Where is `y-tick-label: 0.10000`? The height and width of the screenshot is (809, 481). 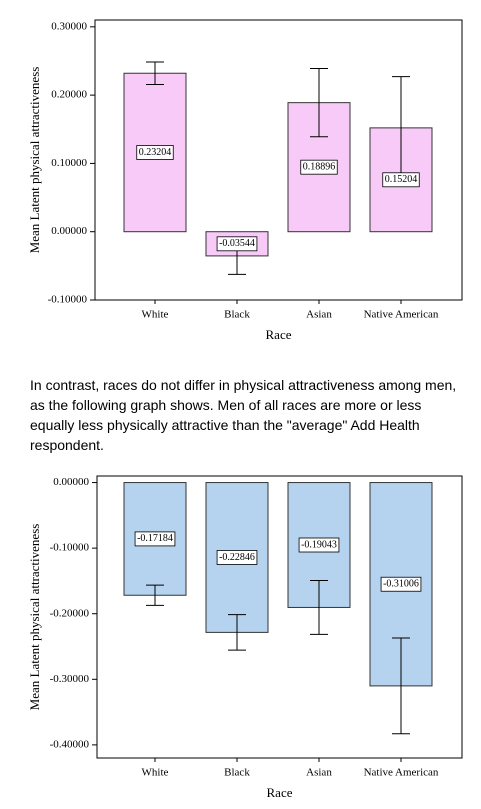 y-tick-label: 0.10000 is located at coordinates (69, 163).